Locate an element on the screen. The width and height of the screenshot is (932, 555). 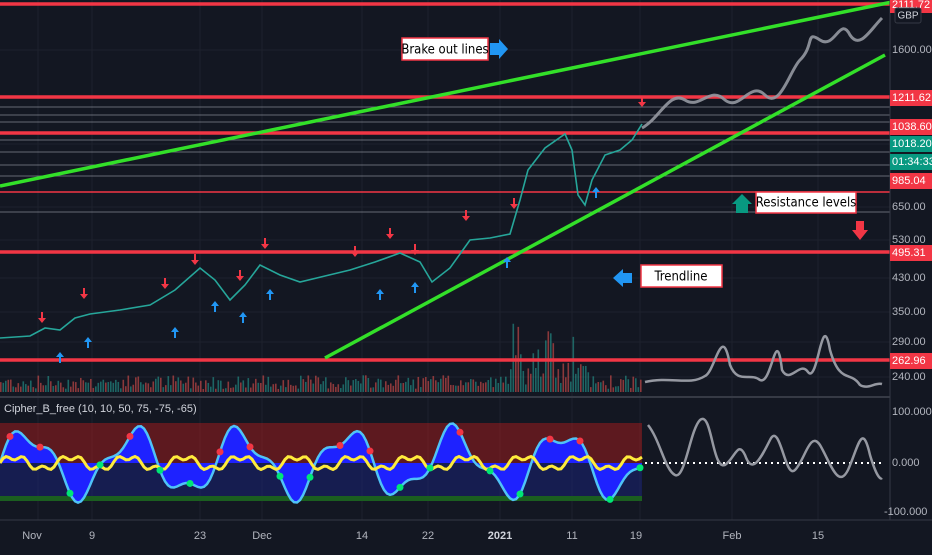
currency: GBP is located at coordinates (907, 16).